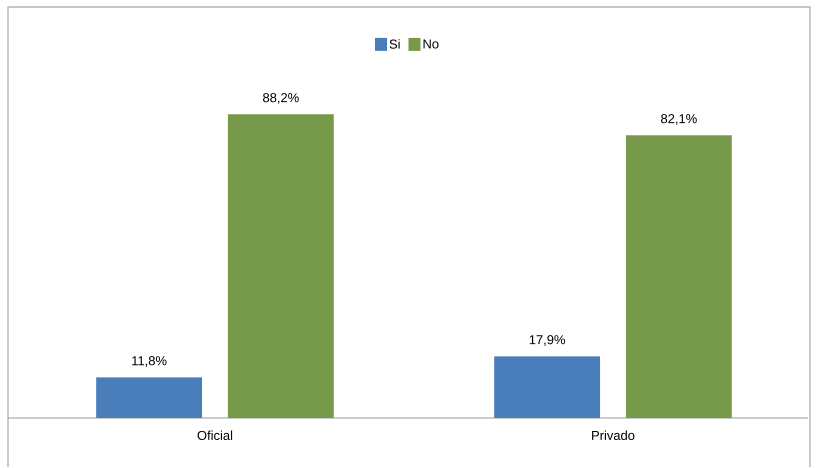 The width and height of the screenshot is (816, 468). What do you see at coordinates (149, 362) in the screenshot?
I see `data-label: 11,8%` at bounding box center [149, 362].